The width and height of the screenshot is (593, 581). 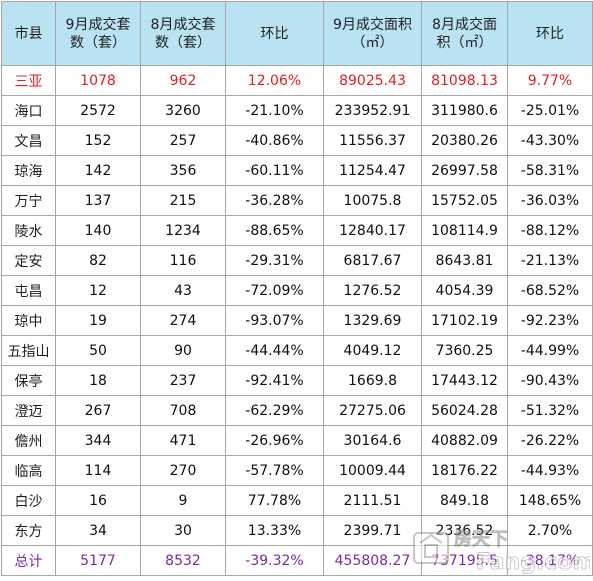 I want to click on value-cell: 18, so click(x=98, y=380).